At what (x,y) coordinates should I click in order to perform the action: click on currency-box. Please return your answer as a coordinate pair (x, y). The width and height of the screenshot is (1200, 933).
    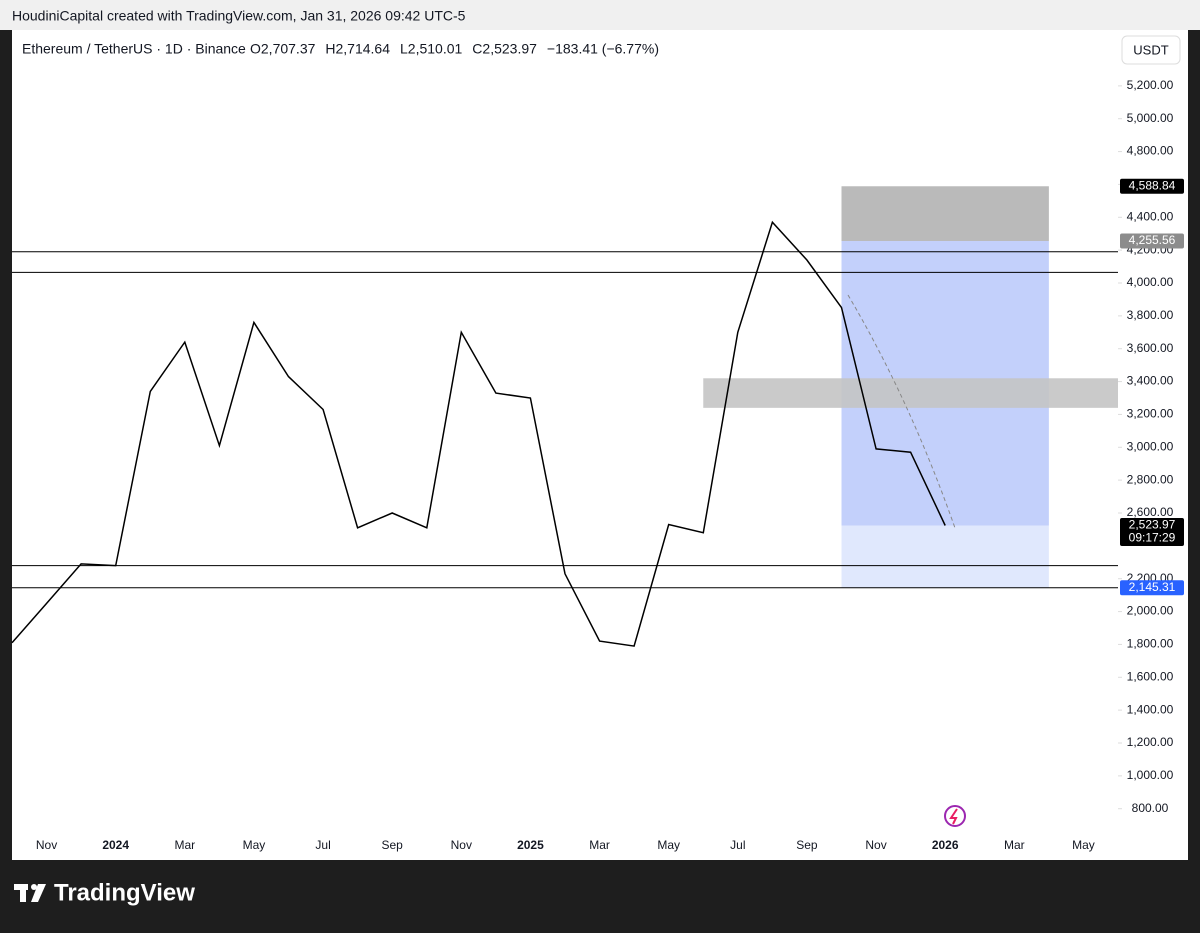
    Looking at the image, I should click on (1151, 50).